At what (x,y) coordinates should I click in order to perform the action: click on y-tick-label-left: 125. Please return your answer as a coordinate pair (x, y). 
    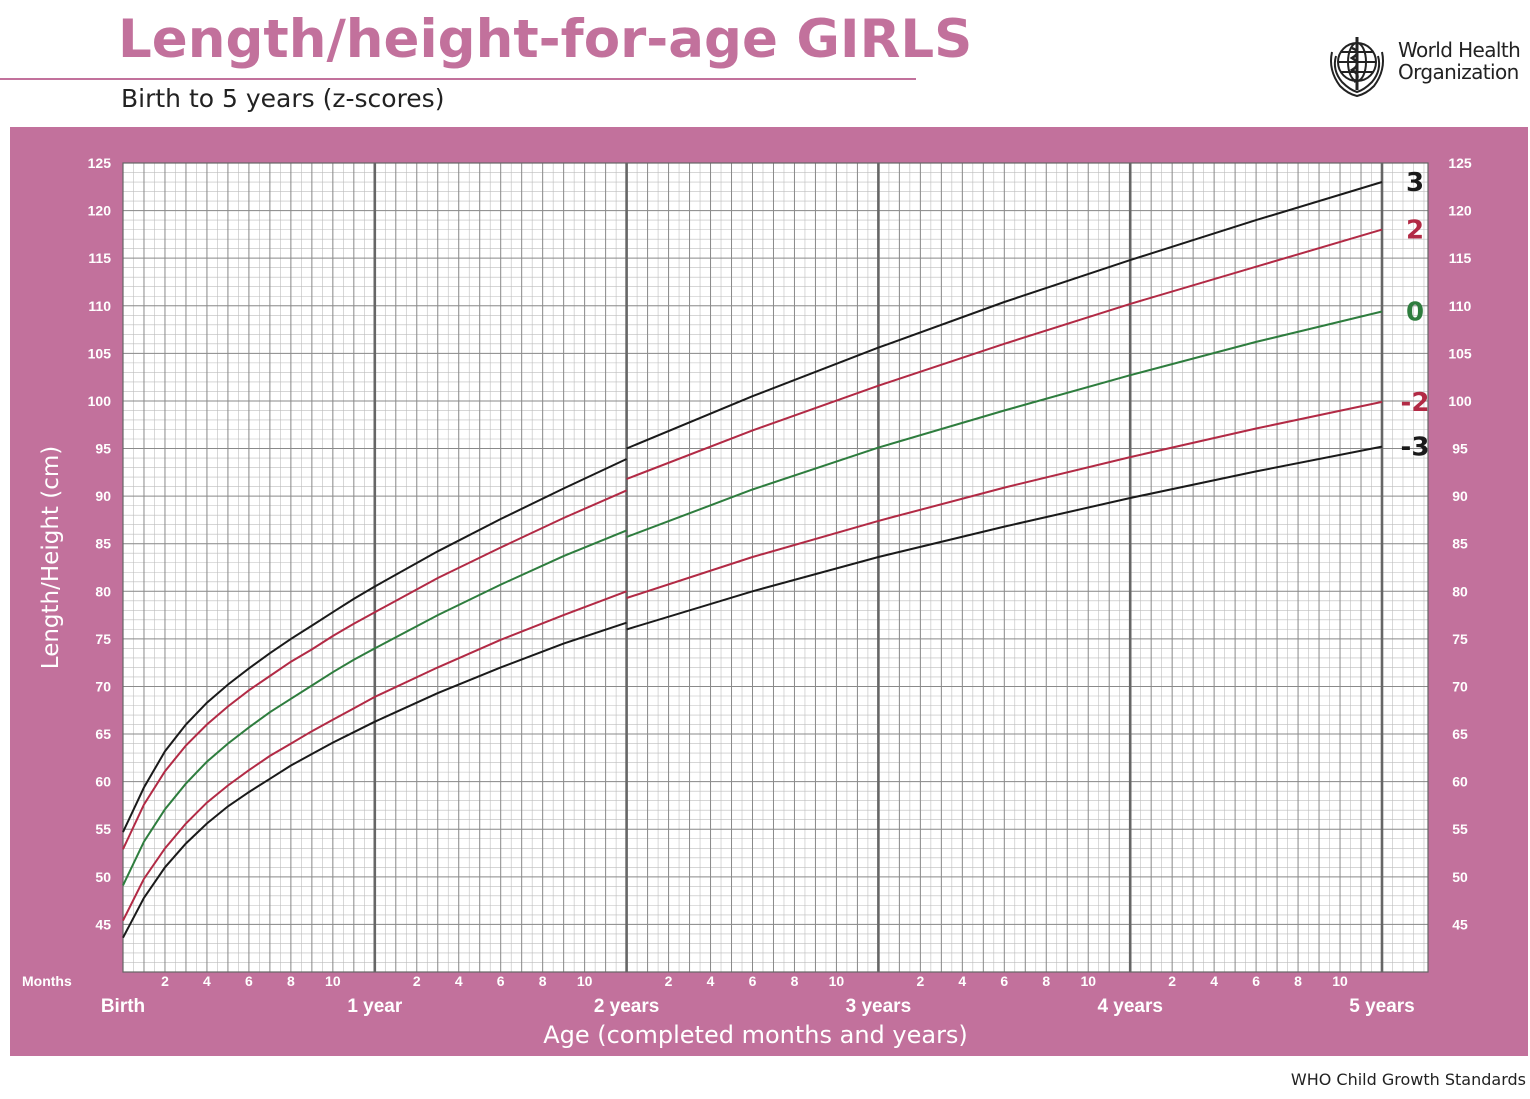
    Looking at the image, I should click on (100, 163).